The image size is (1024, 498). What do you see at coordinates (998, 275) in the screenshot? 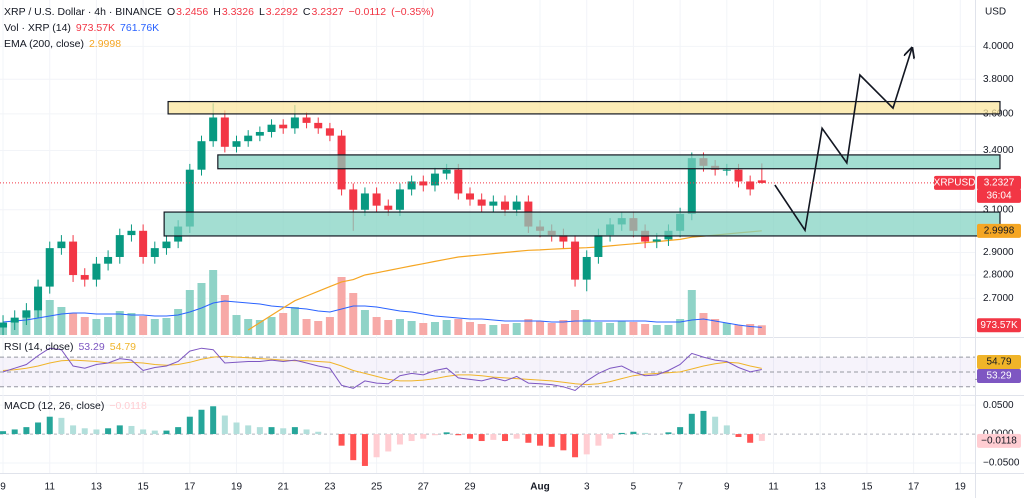
I see `y-tick-label: 2.8000` at bounding box center [998, 275].